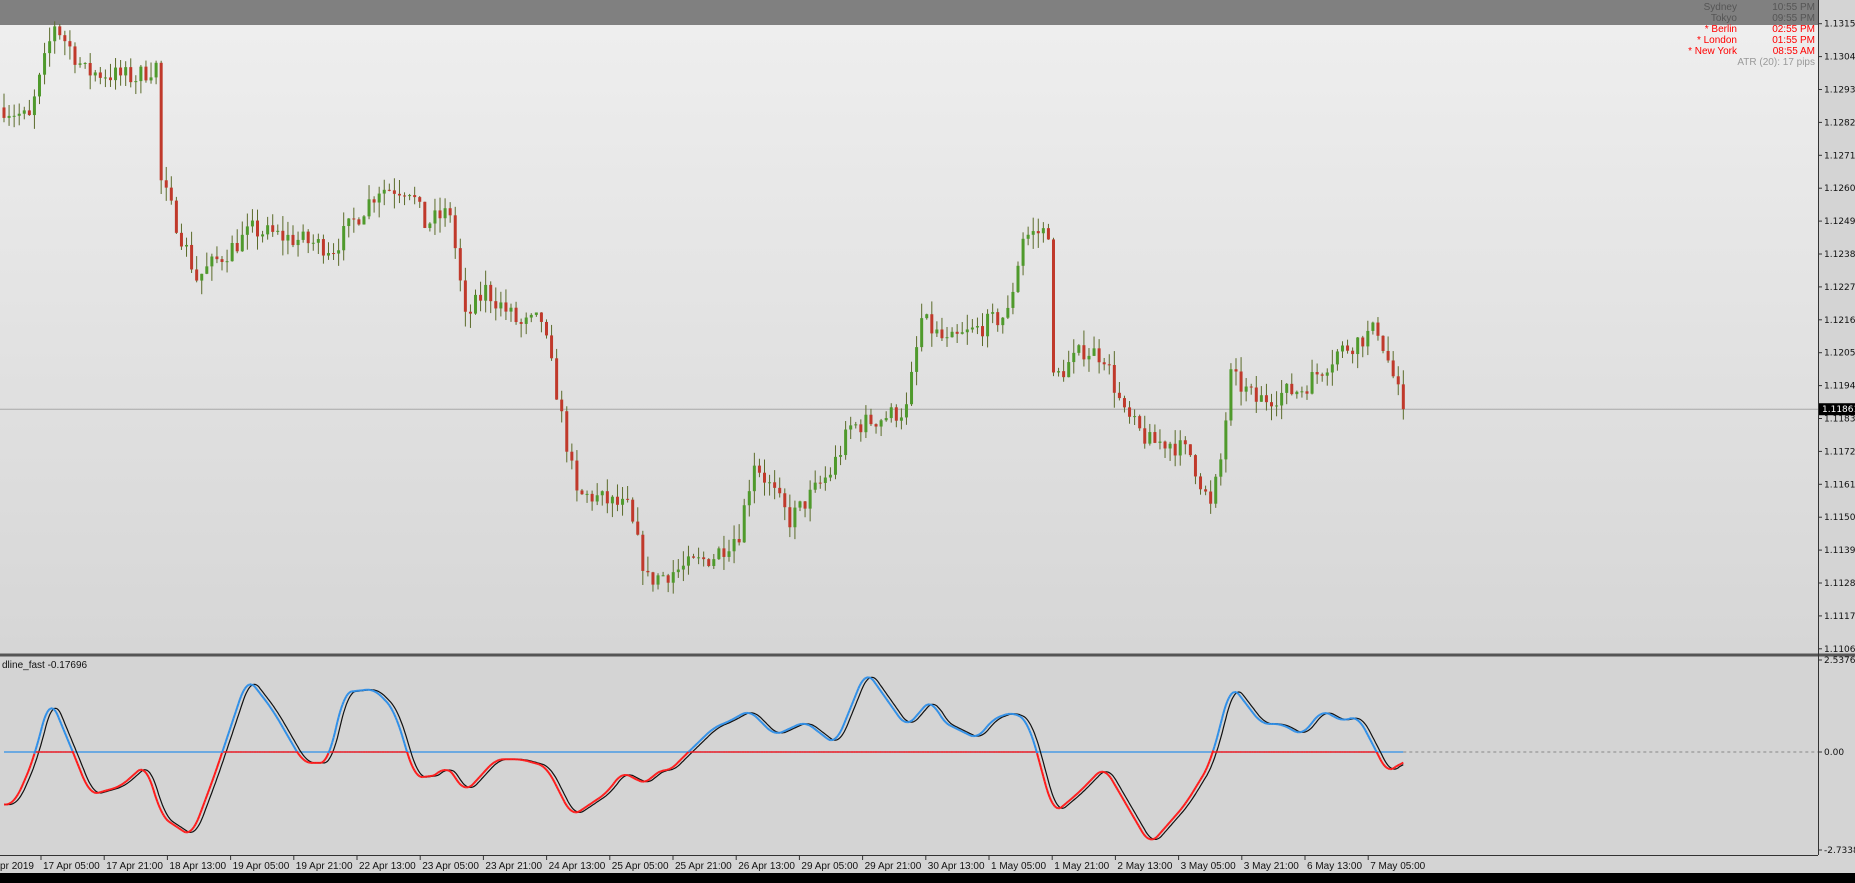  Describe the element at coordinates (1839, 156) in the screenshot. I see `price-tick-label: 1.12710` at that location.